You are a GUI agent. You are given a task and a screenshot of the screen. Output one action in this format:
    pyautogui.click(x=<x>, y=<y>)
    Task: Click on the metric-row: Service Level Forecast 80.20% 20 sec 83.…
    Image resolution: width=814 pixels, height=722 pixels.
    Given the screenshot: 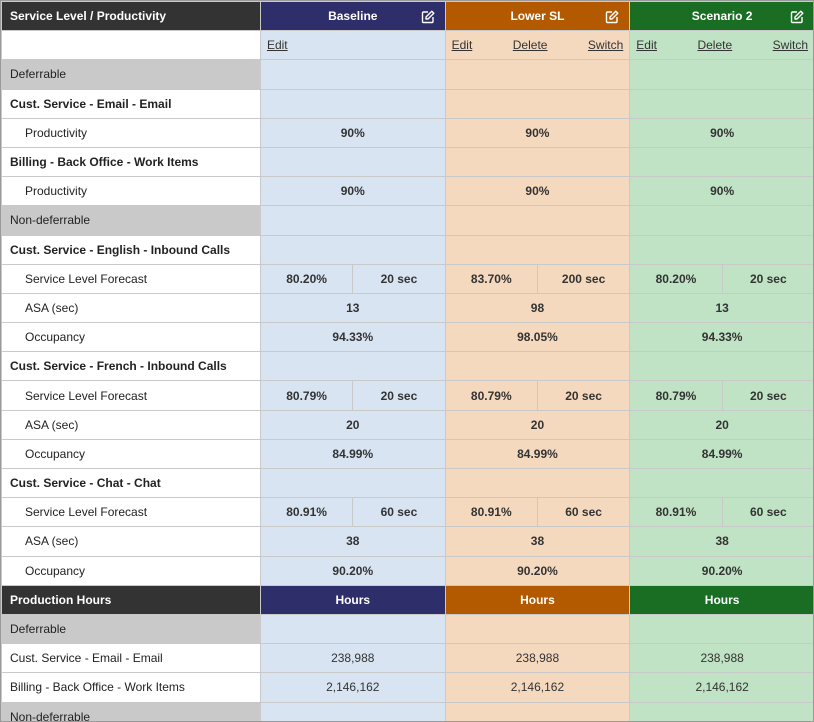 What is the action you would take?
    pyautogui.click(x=407, y=278)
    